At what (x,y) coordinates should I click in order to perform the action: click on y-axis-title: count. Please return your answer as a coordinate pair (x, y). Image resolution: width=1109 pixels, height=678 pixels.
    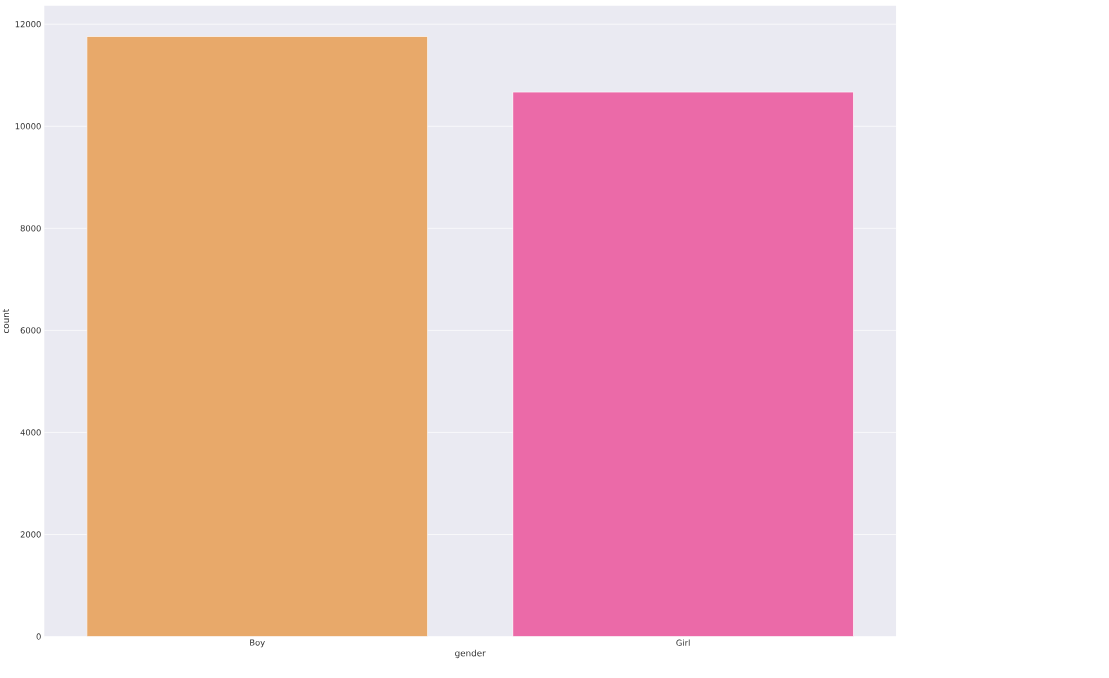
    Looking at the image, I should click on (6, 320).